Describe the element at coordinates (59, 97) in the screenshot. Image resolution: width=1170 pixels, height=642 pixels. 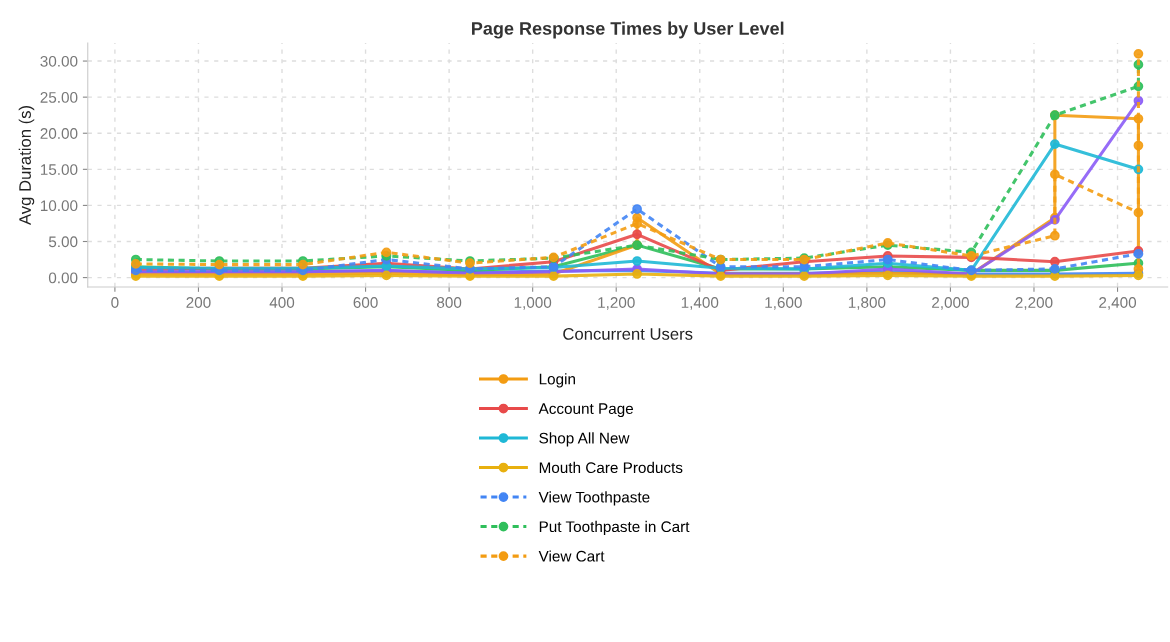
I see `y-tick-label: 25.00` at that location.